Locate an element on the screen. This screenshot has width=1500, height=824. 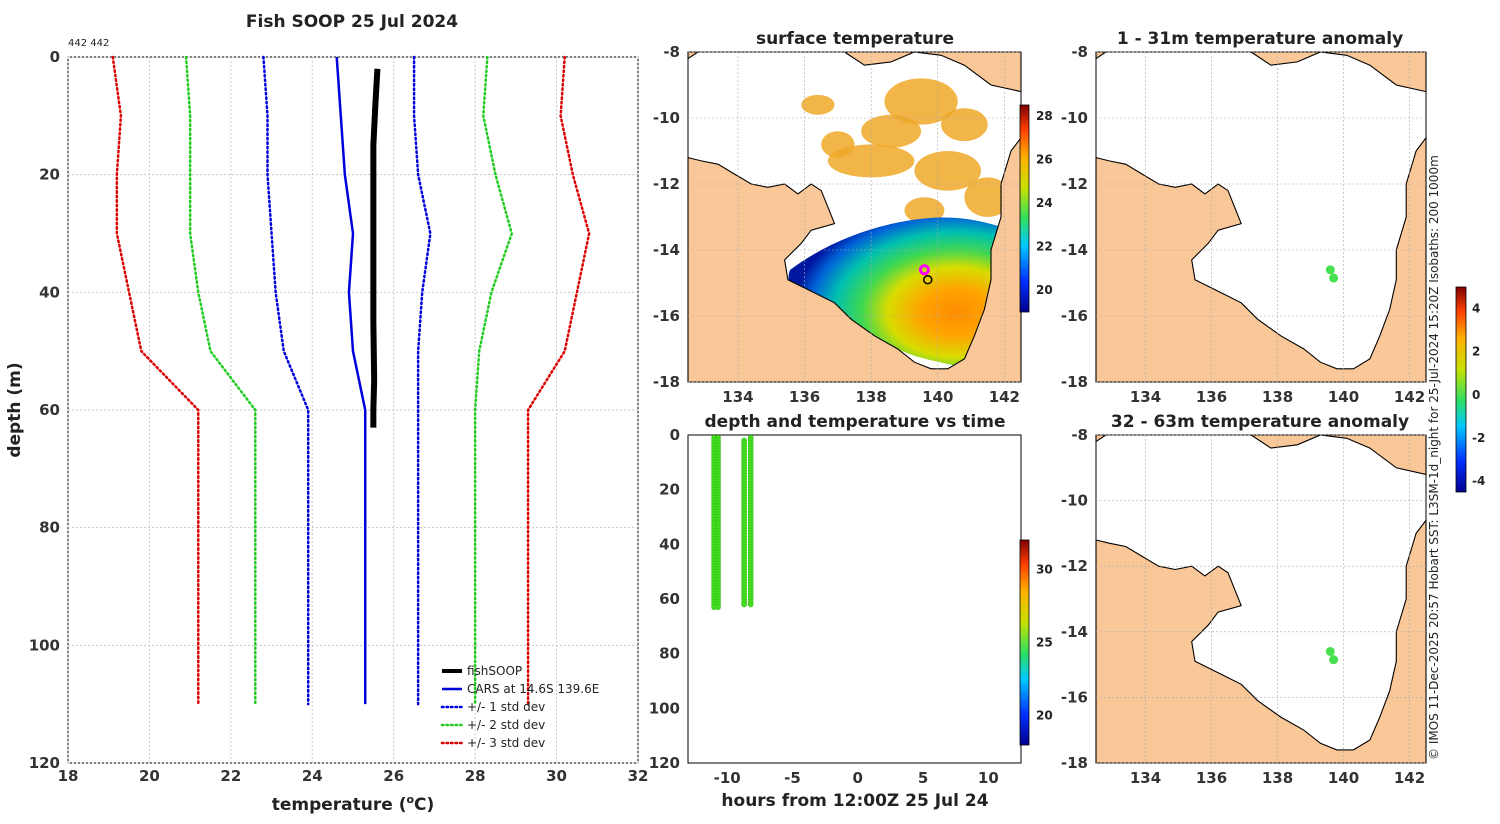
sst-colorbar-tick-label: 24 is located at coordinates (1044, 203).